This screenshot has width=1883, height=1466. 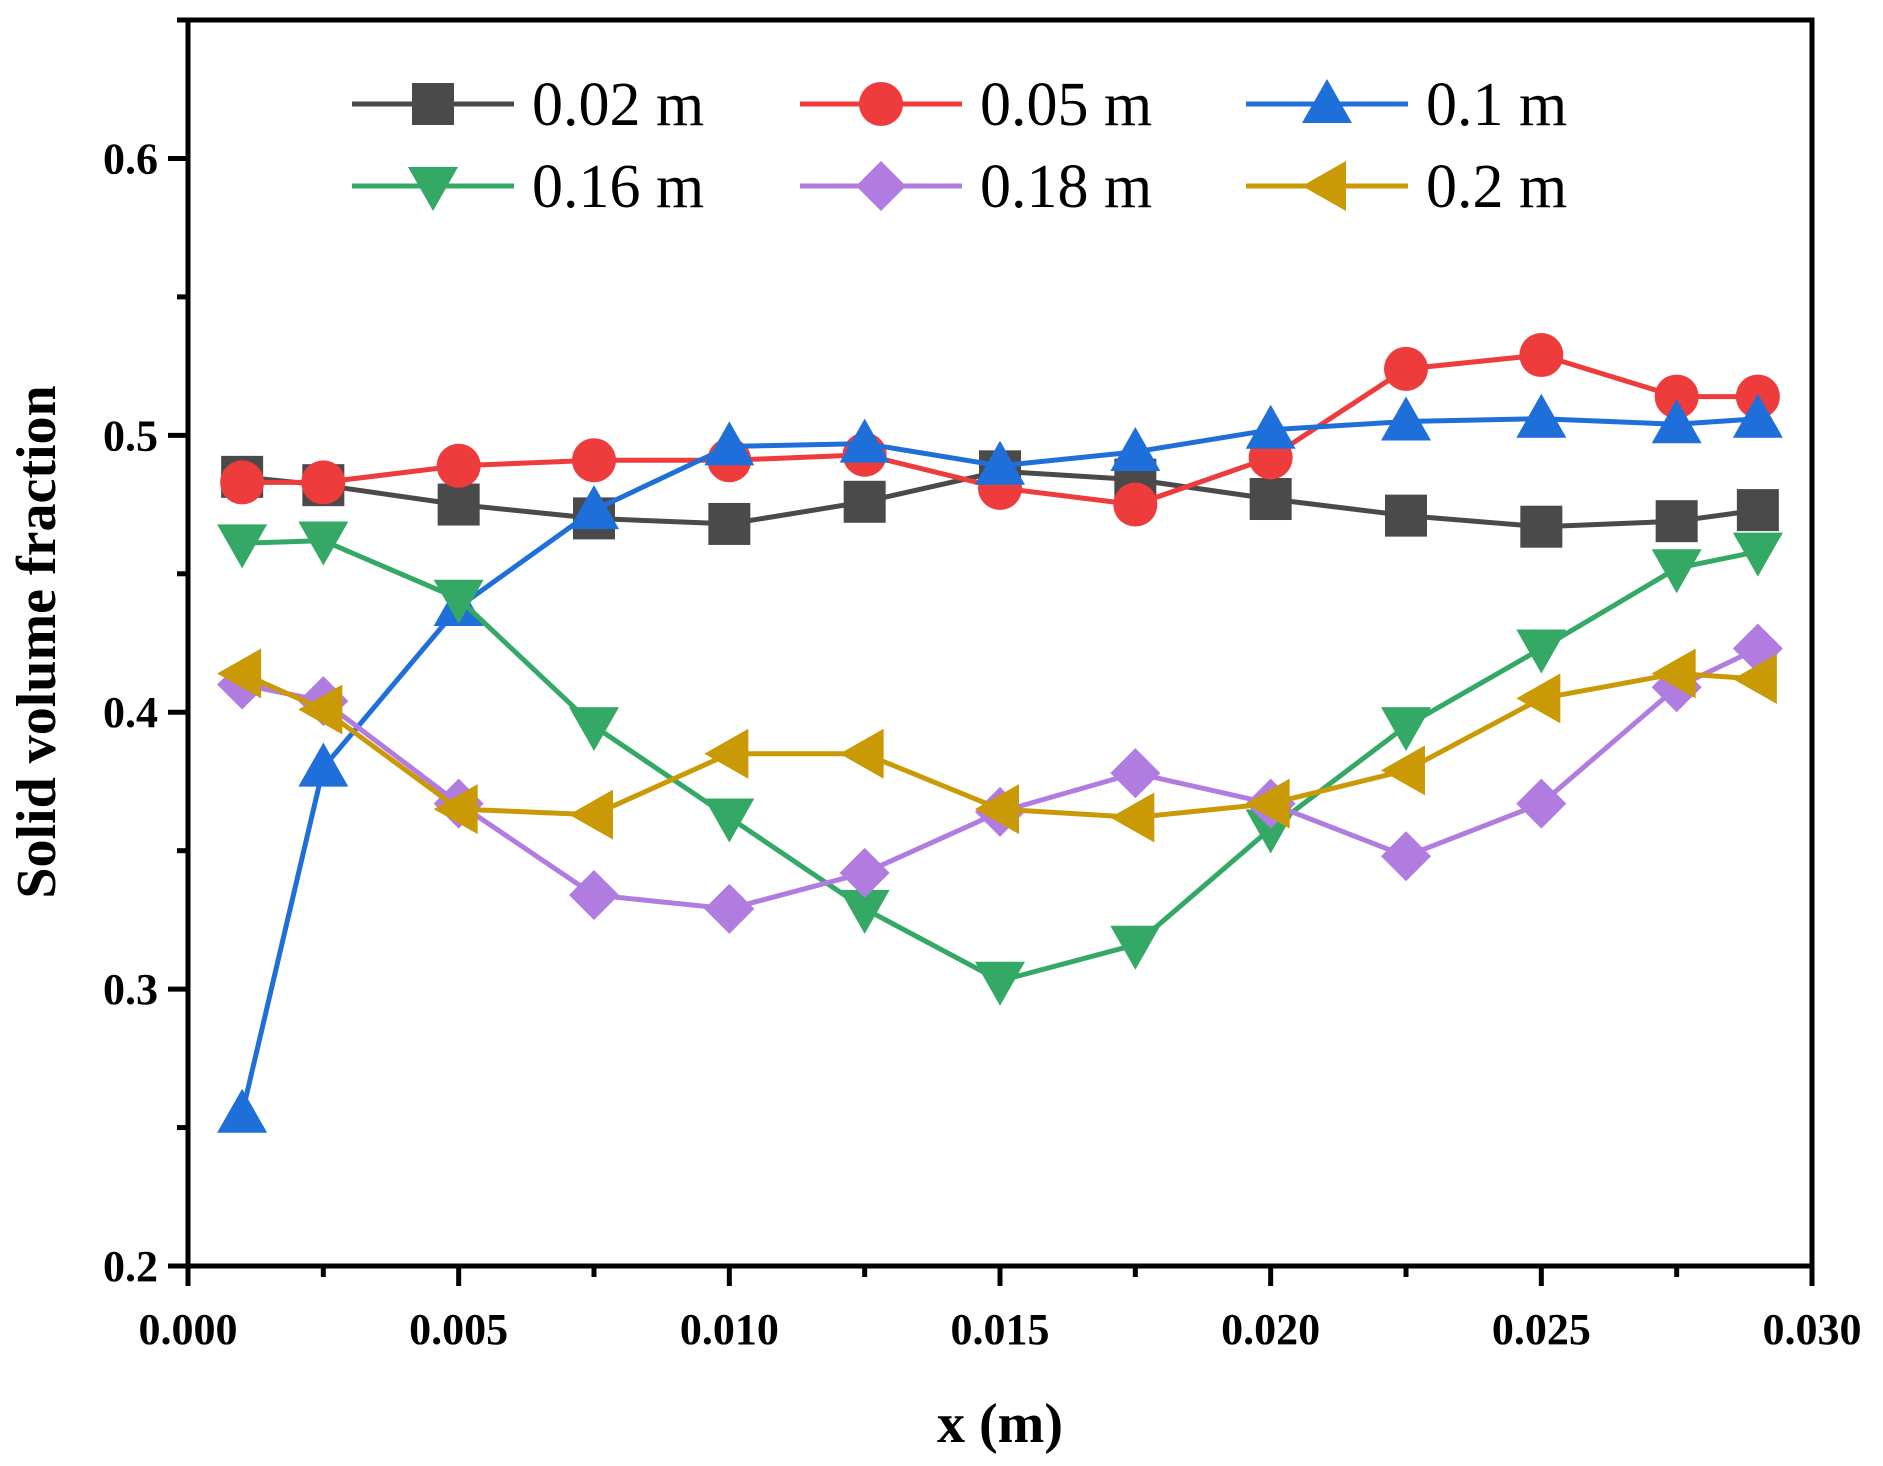 What do you see at coordinates (997, 745) in the screenshot?
I see `series-0_2m` at bounding box center [997, 745].